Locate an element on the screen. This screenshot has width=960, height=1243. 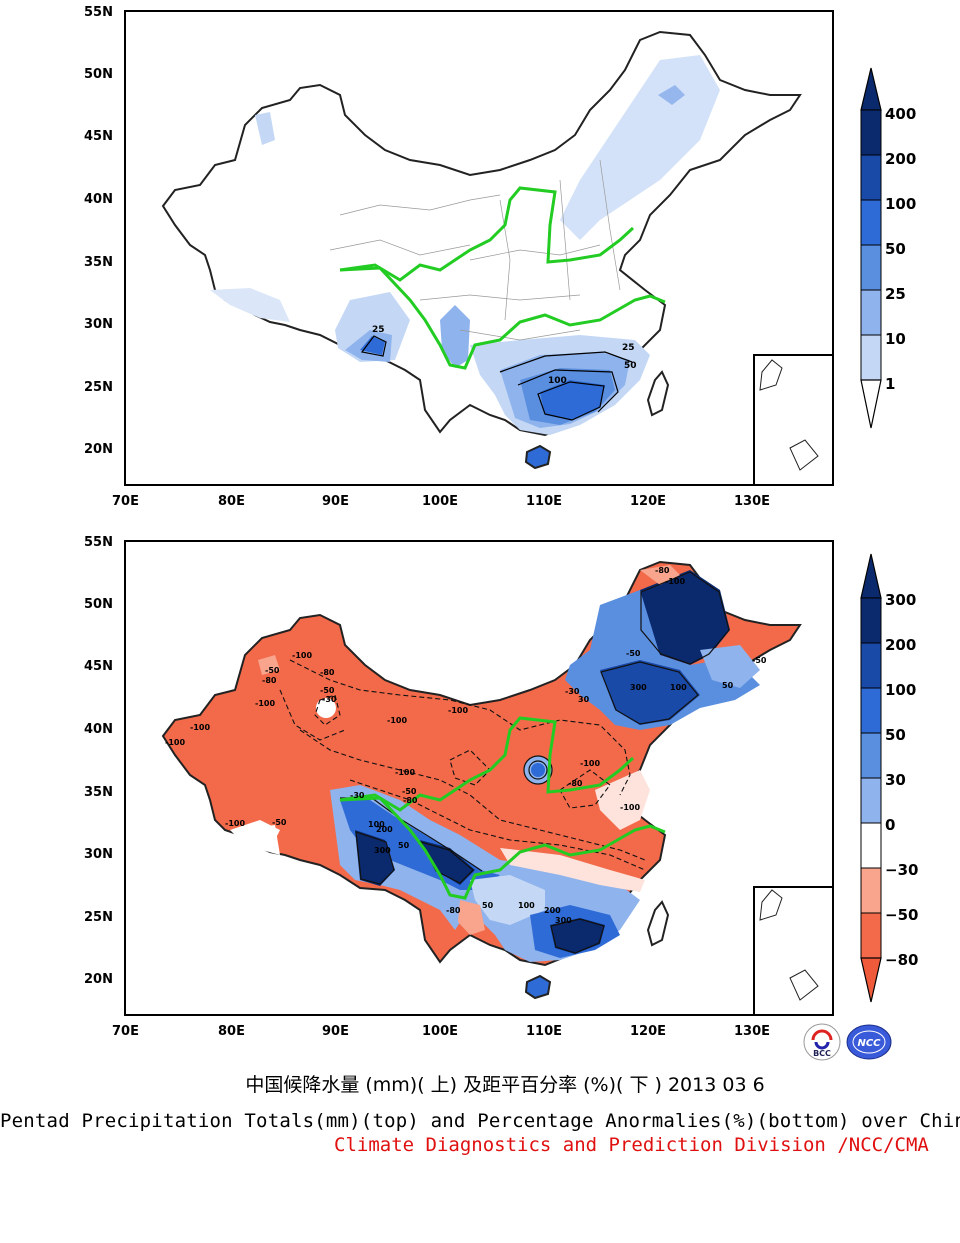
positive-contours is located at coordinates (535, 762).